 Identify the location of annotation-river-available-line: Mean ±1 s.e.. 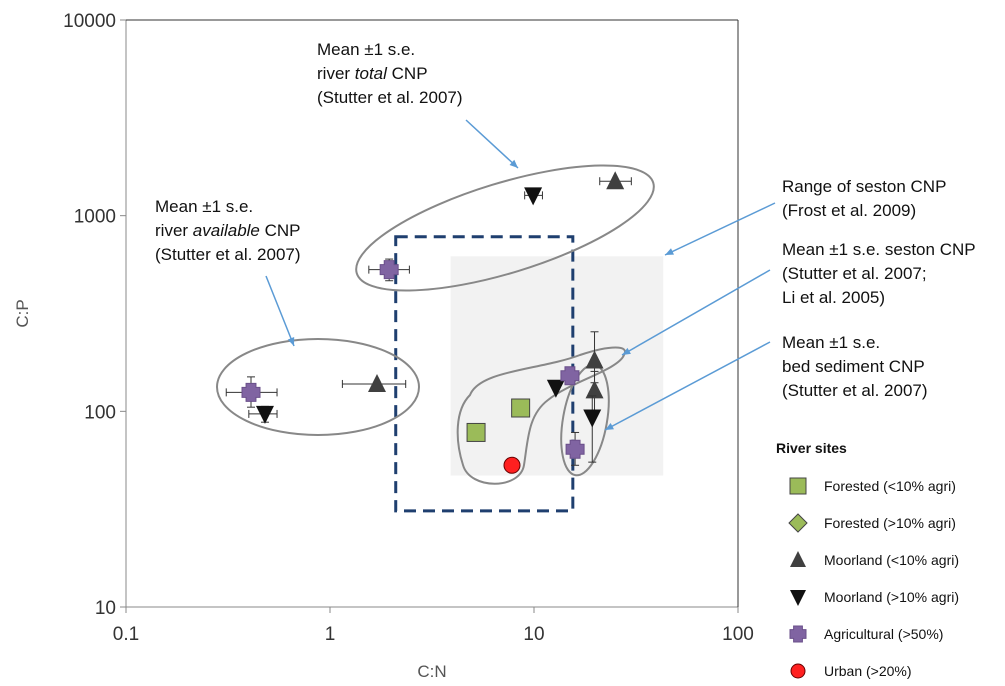
(204, 206).